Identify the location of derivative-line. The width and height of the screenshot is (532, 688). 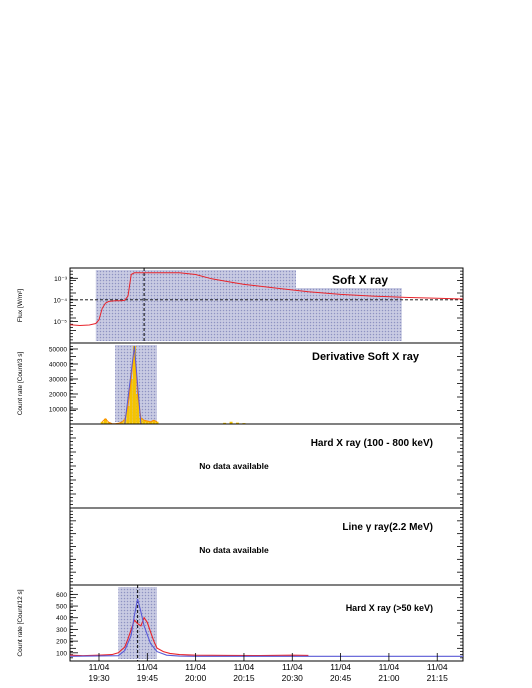
(129, 385).